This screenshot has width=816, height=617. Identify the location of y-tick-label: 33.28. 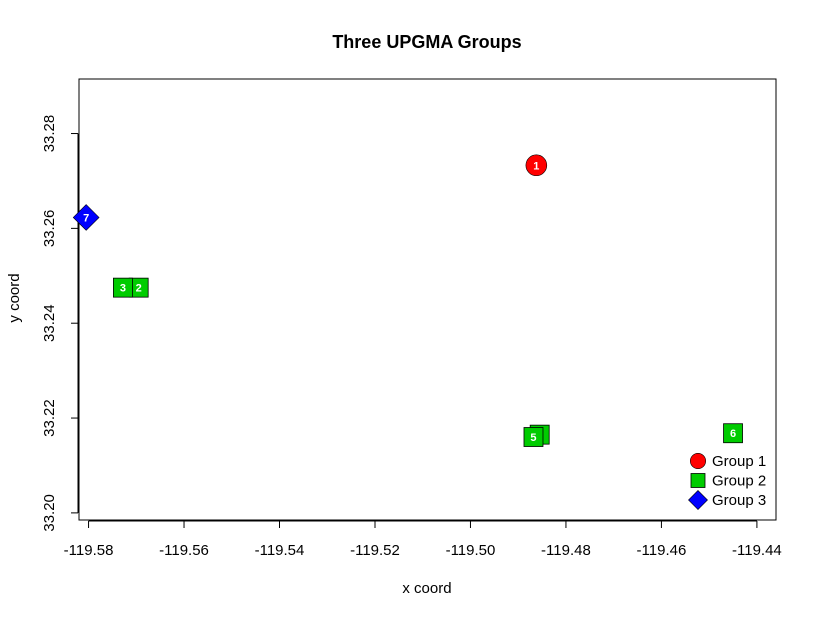
(49, 134).